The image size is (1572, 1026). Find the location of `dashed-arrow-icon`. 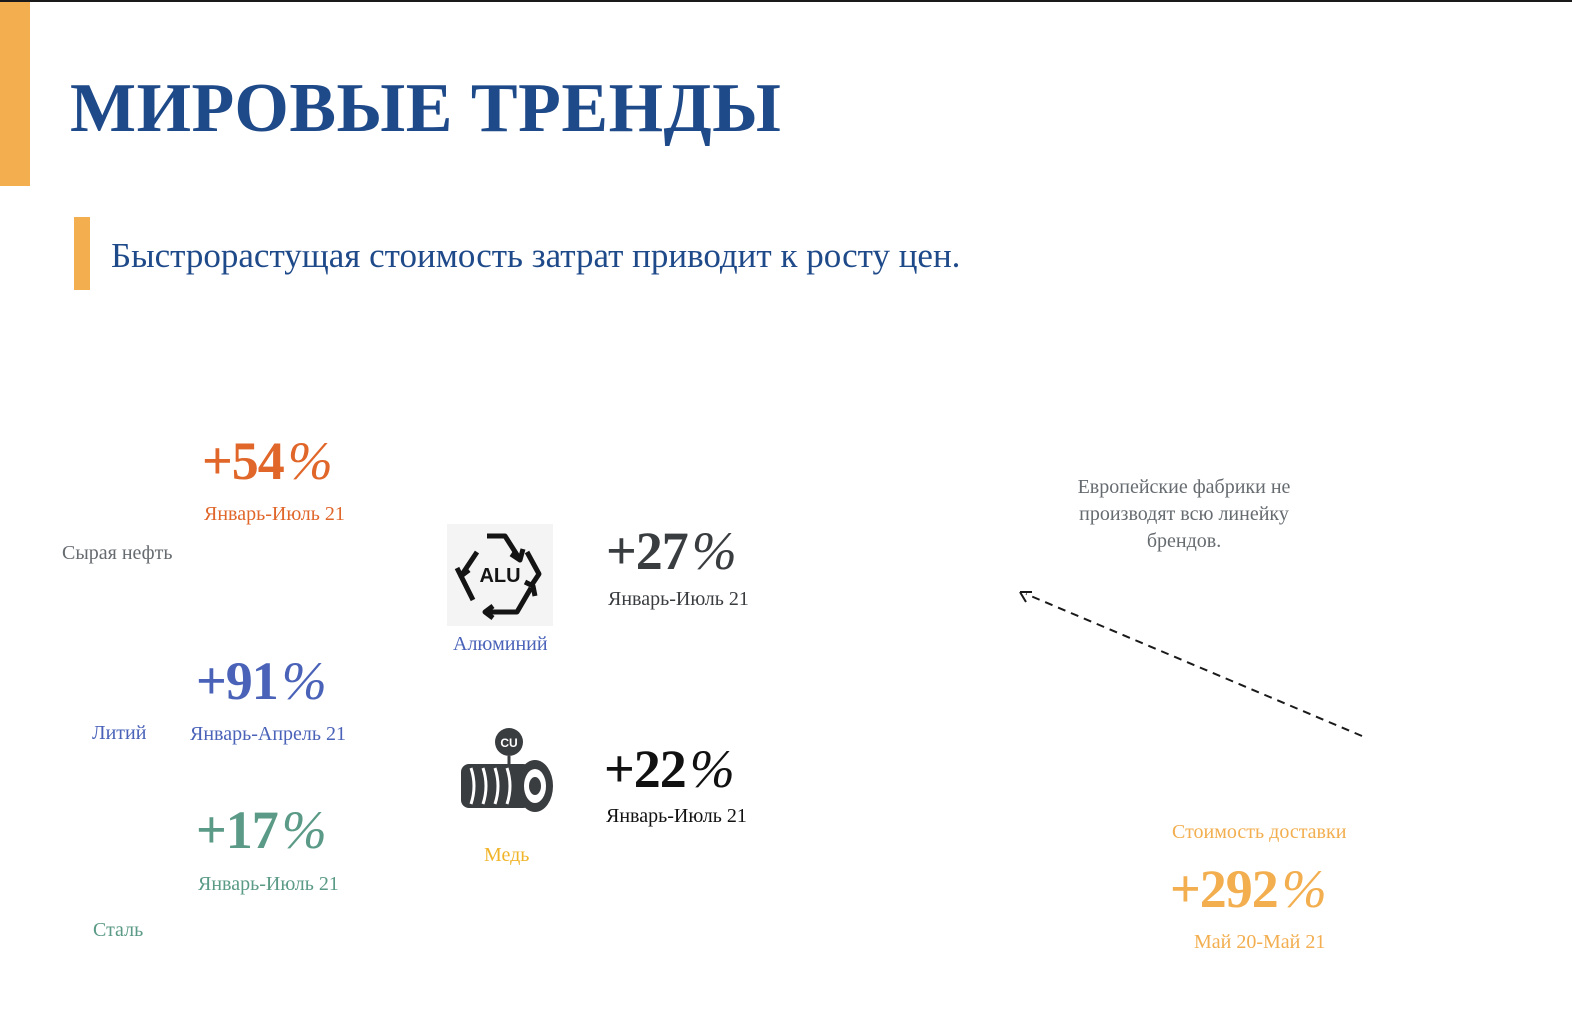

dashed-arrow-icon is located at coordinates (1191, 664).